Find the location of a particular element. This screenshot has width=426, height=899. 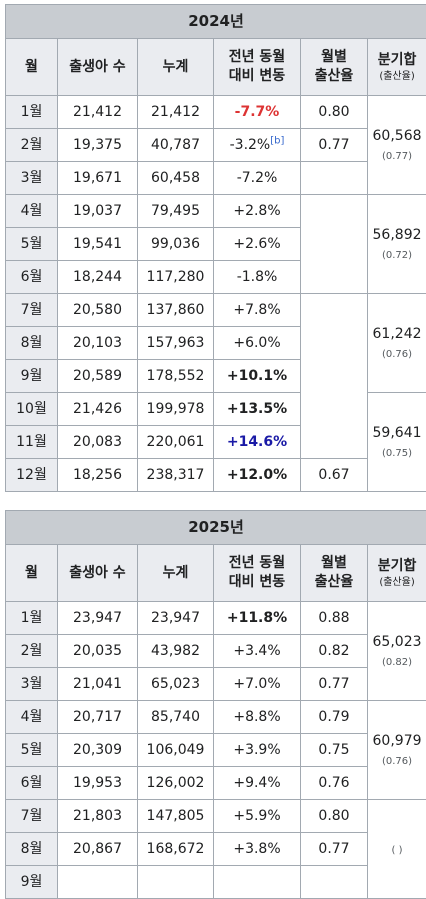

change-cell: +2.8% is located at coordinates (257, 211).